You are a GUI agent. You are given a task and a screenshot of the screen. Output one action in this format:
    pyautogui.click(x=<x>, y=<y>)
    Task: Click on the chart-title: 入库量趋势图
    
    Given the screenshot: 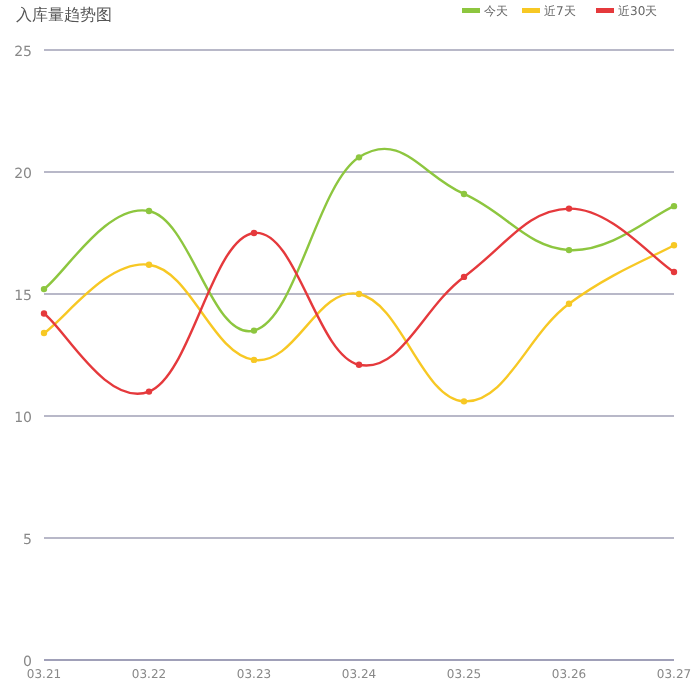 What is the action you would take?
    pyautogui.click(x=64, y=15)
    